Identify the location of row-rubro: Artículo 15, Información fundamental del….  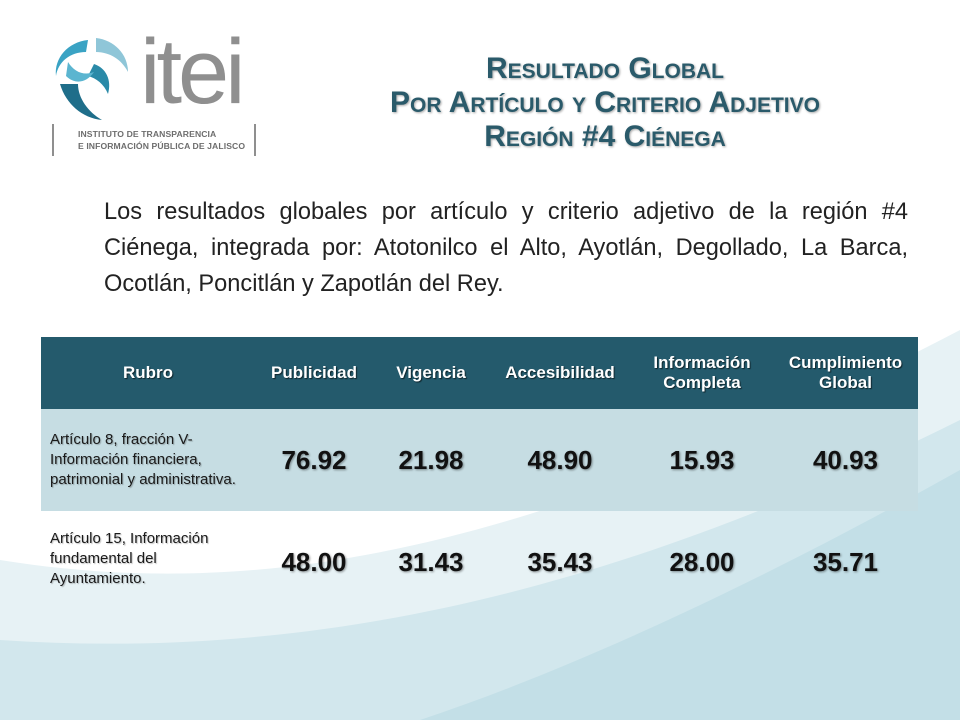
(129, 558).